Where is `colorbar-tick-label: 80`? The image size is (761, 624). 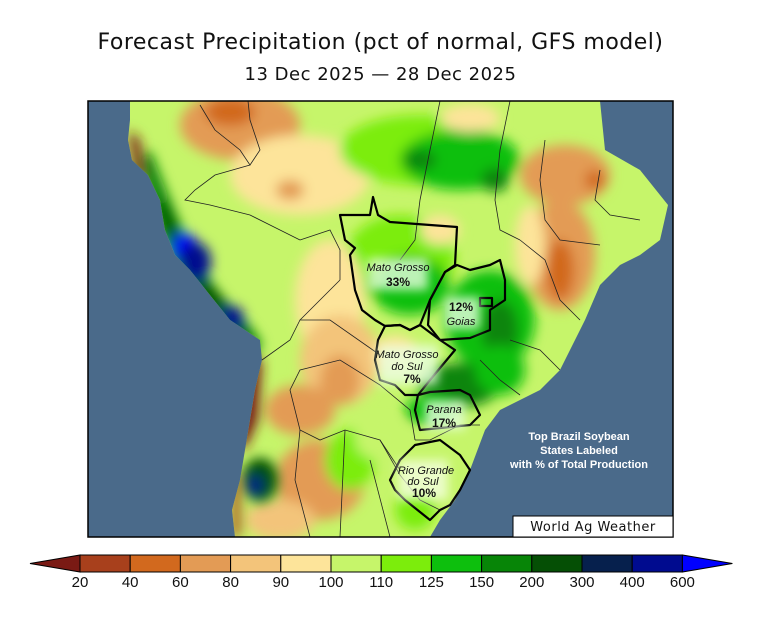
colorbar-tick-label: 80 is located at coordinates (230, 582).